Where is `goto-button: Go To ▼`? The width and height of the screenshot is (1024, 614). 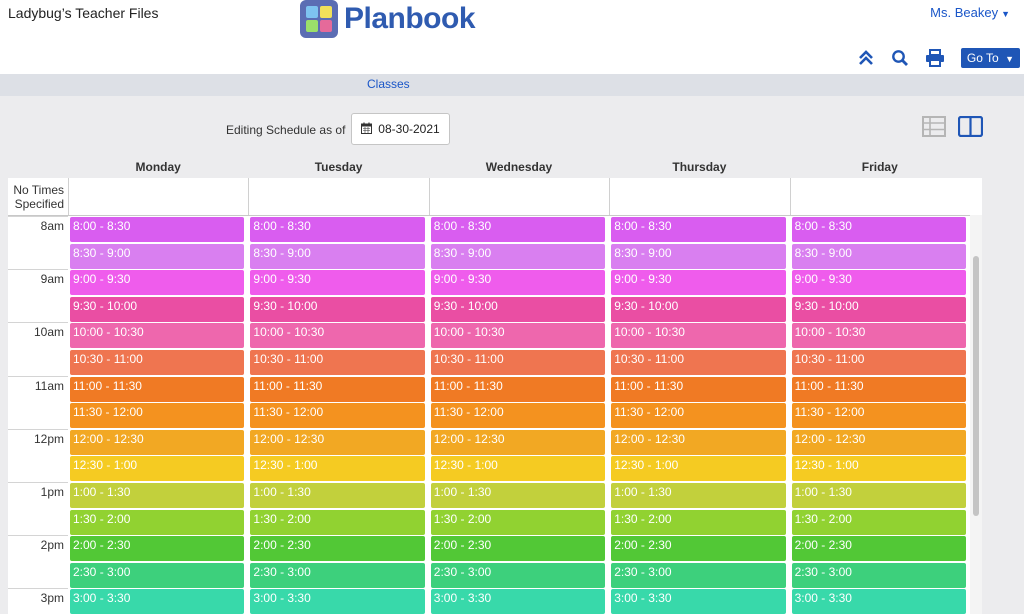
goto-button: Go To ▼ is located at coordinates (990, 58).